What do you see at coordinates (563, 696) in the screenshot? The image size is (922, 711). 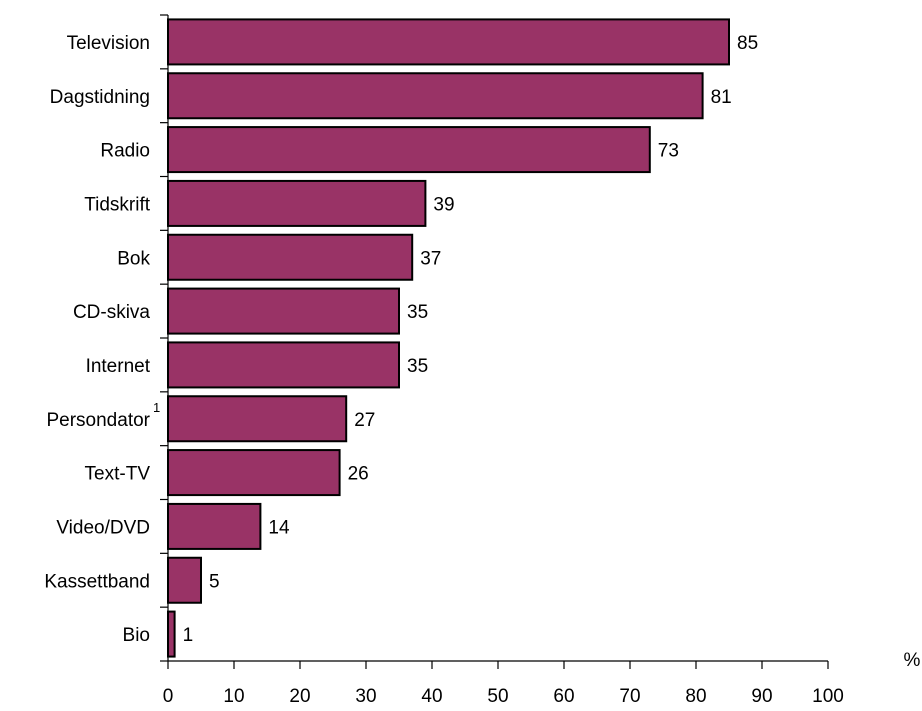 I see `x-tick-label: 60` at bounding box center [563, 696].